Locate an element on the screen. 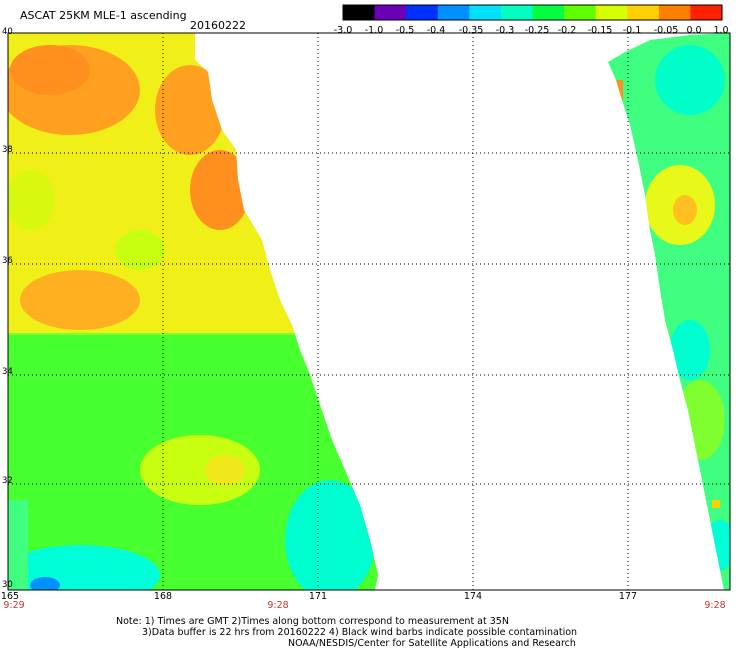  colorbar-label: -0.5 is located at coordinates (405, 30).